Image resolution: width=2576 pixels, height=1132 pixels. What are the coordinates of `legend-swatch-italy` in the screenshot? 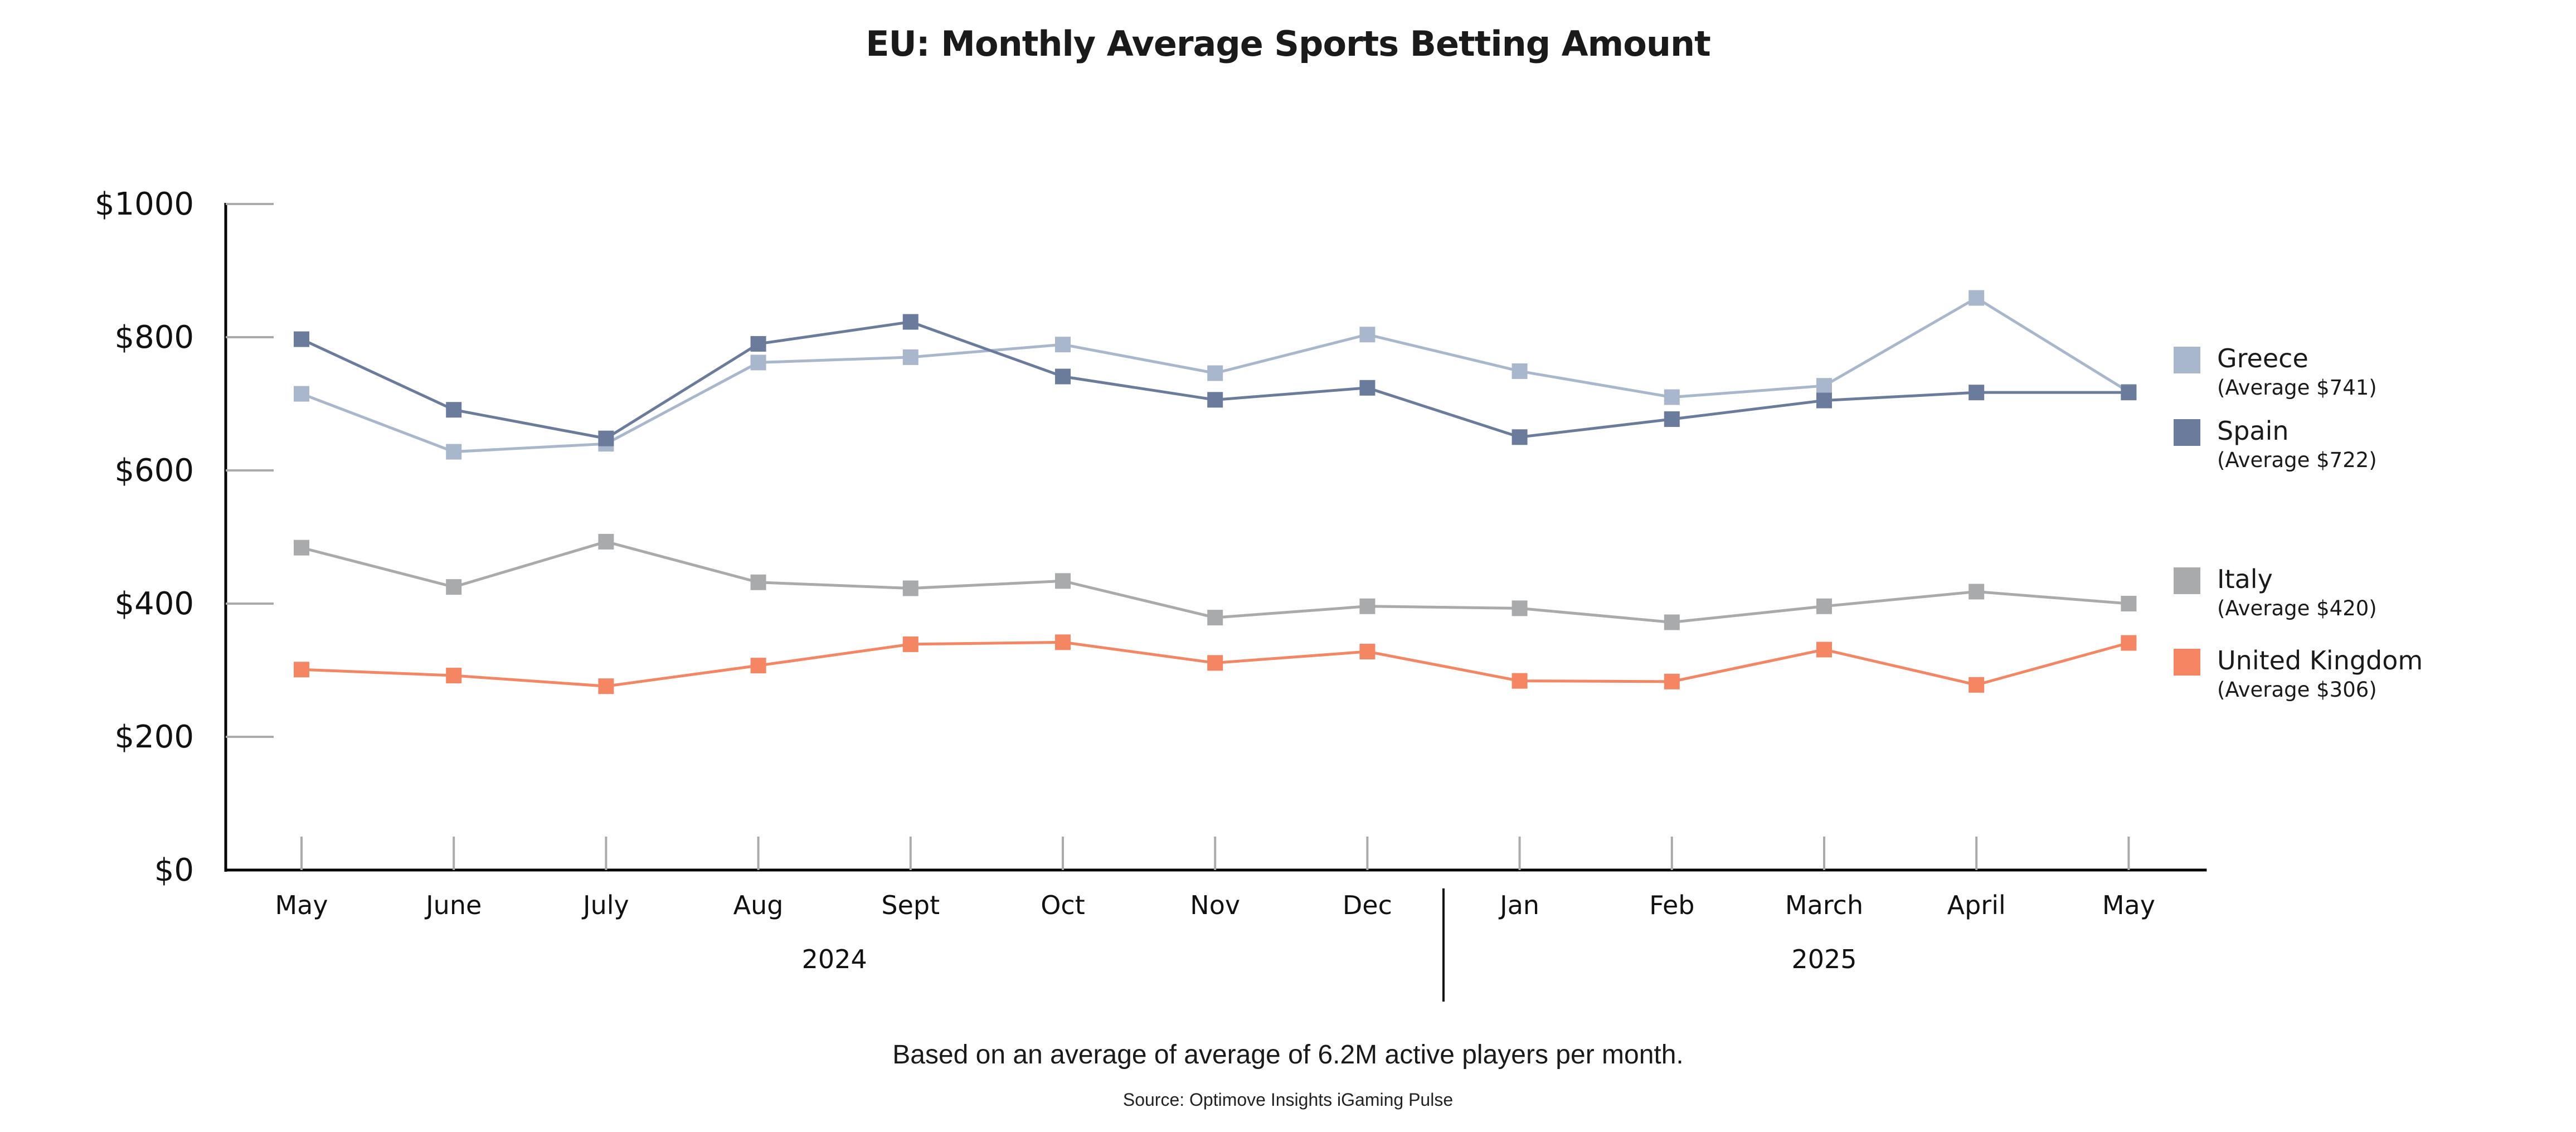 It's located at (2187, 580).